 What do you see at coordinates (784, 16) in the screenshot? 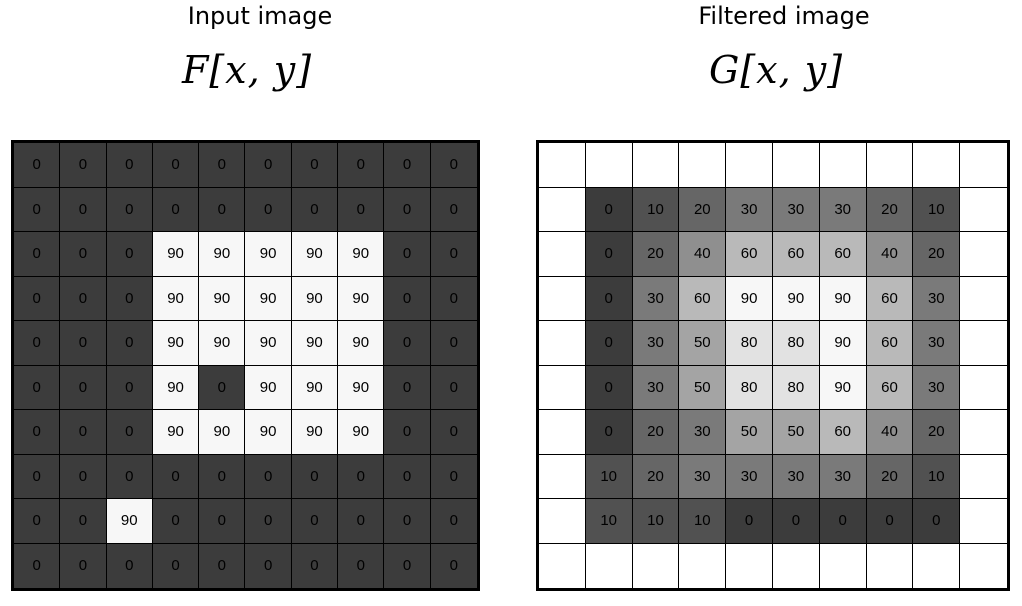
I see `filtered-image-title: Filtered image` at bounding box center [784, 16].